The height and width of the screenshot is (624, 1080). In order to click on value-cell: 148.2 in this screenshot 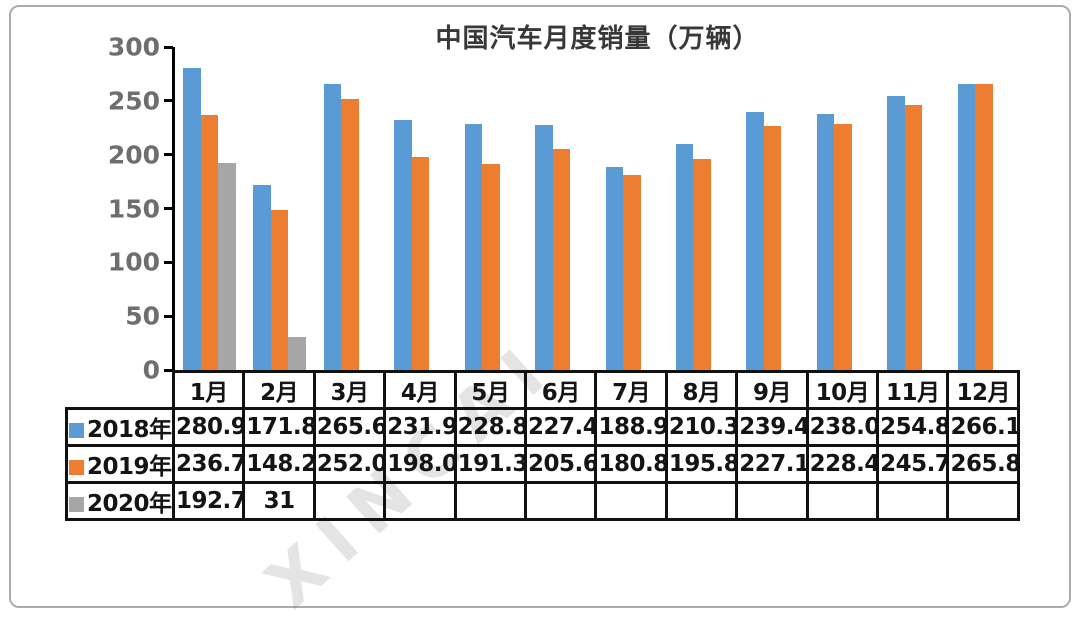, I will do `click(279, 464)`.